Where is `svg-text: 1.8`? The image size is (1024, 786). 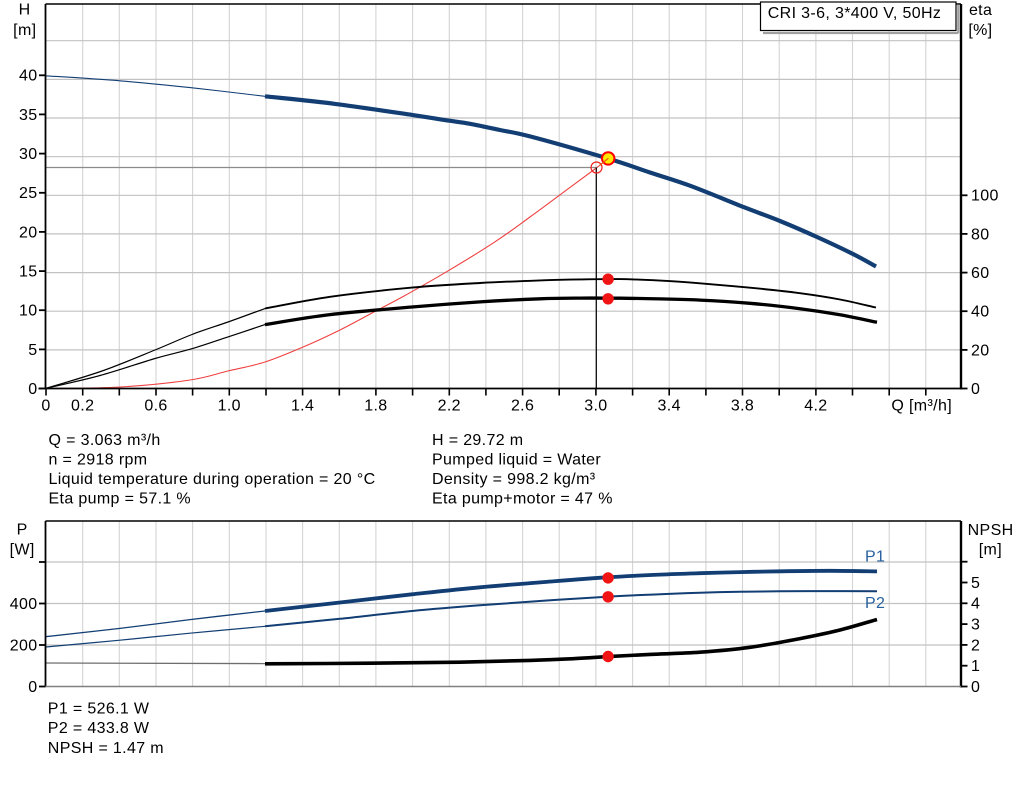 svg-text: 1.8 is located at coordinates (375, 406).